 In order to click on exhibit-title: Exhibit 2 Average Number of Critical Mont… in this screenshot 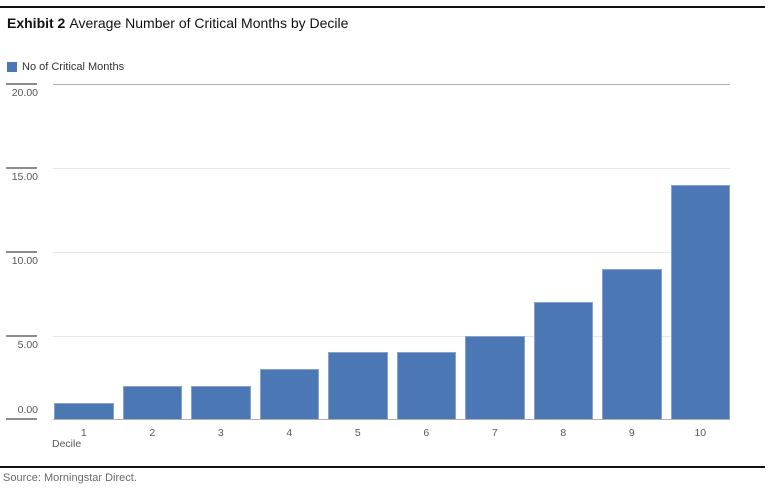, I will do `click(177, 23)`.